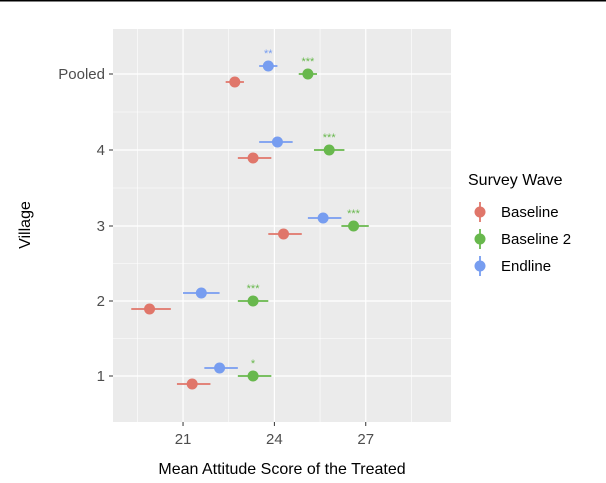 This screenshot has height=483, width=606. What do you see at coordinates (183, 439) in the screenshot?
I see `x-tick-label: 21` at bounding box center [183, 439].